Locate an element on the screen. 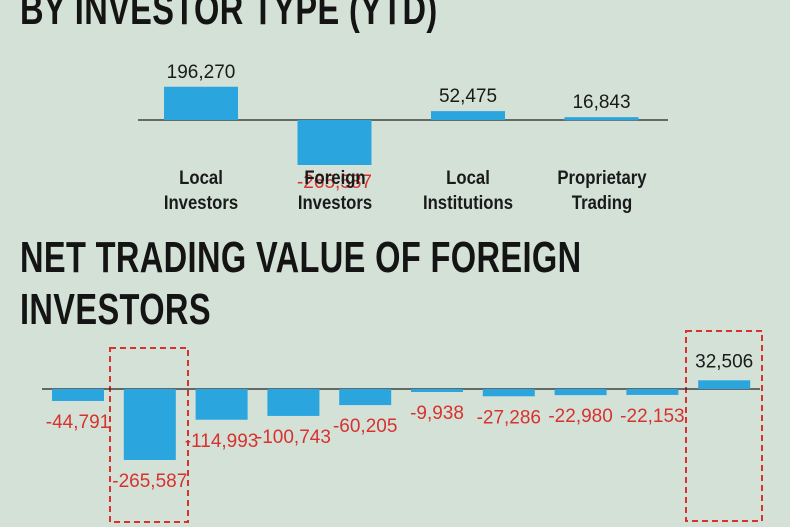  data-label: -60,205 is located at coordinates (365, 426).